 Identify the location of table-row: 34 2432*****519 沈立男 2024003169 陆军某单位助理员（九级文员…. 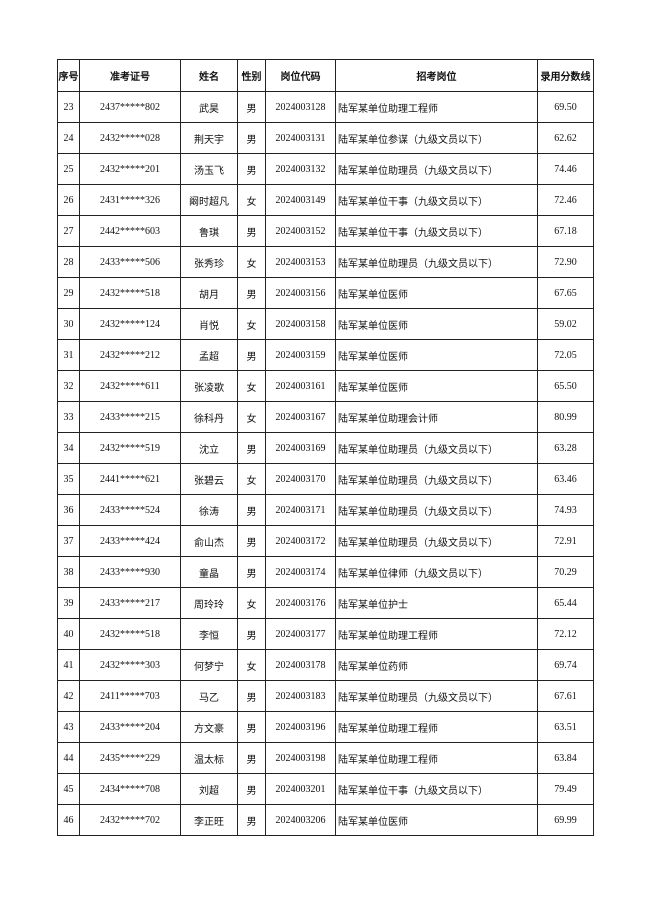
(325, 448).